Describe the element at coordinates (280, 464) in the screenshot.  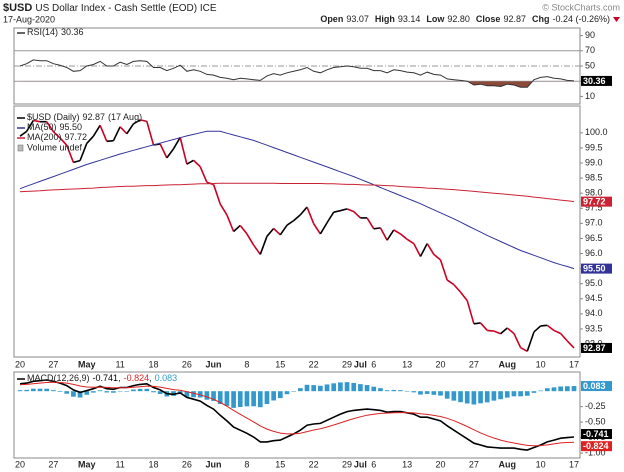
I see `x-tick-label: 15` at that location.